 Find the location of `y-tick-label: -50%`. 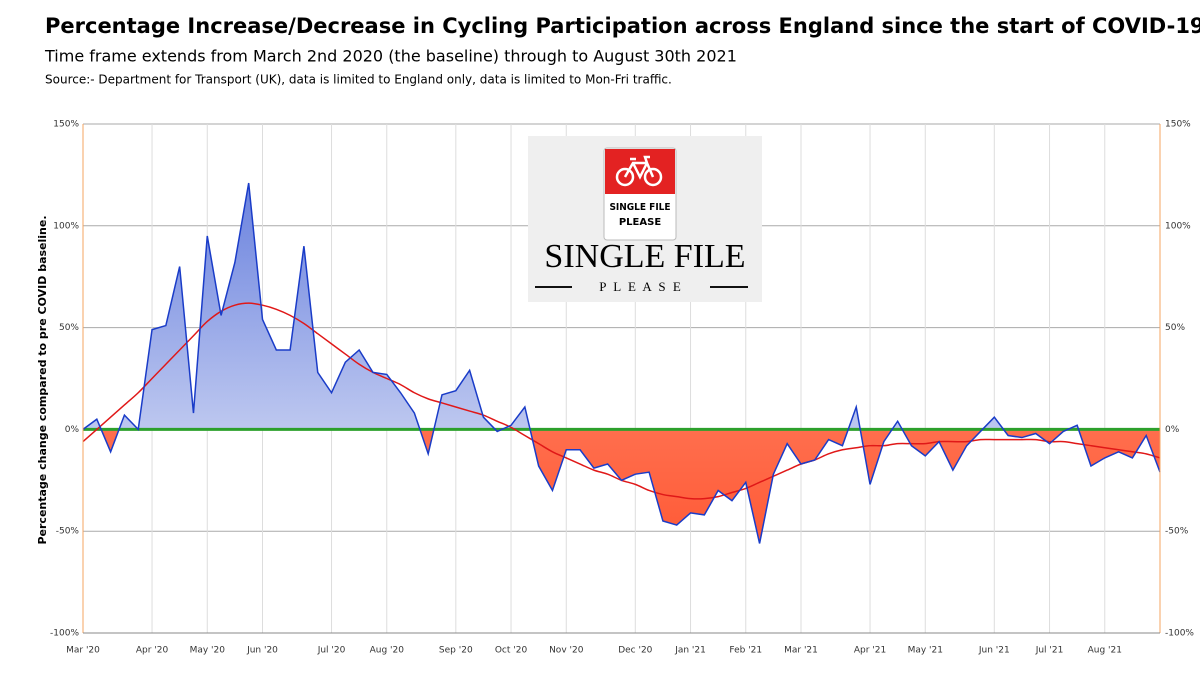

y-tick-label: -50% is located at coordinates (68, 532).